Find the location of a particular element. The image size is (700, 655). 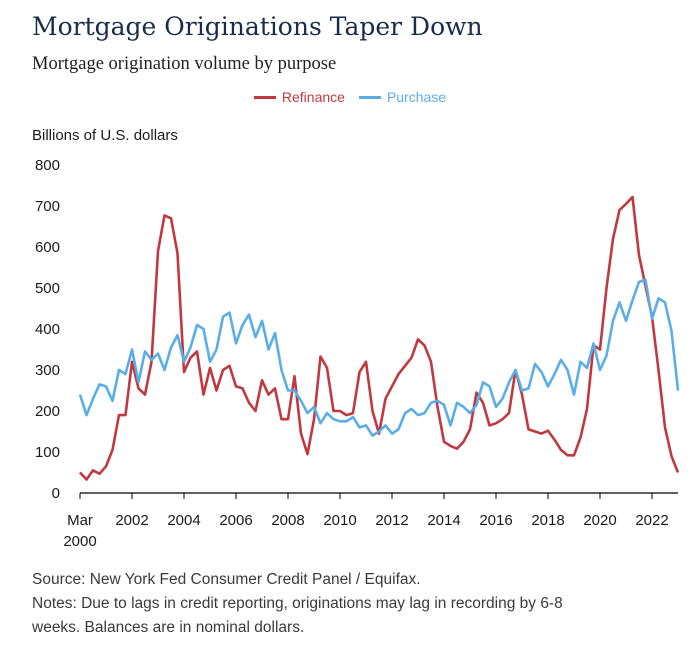

y-tick-label: 0 is located at coordinates (56, 493).